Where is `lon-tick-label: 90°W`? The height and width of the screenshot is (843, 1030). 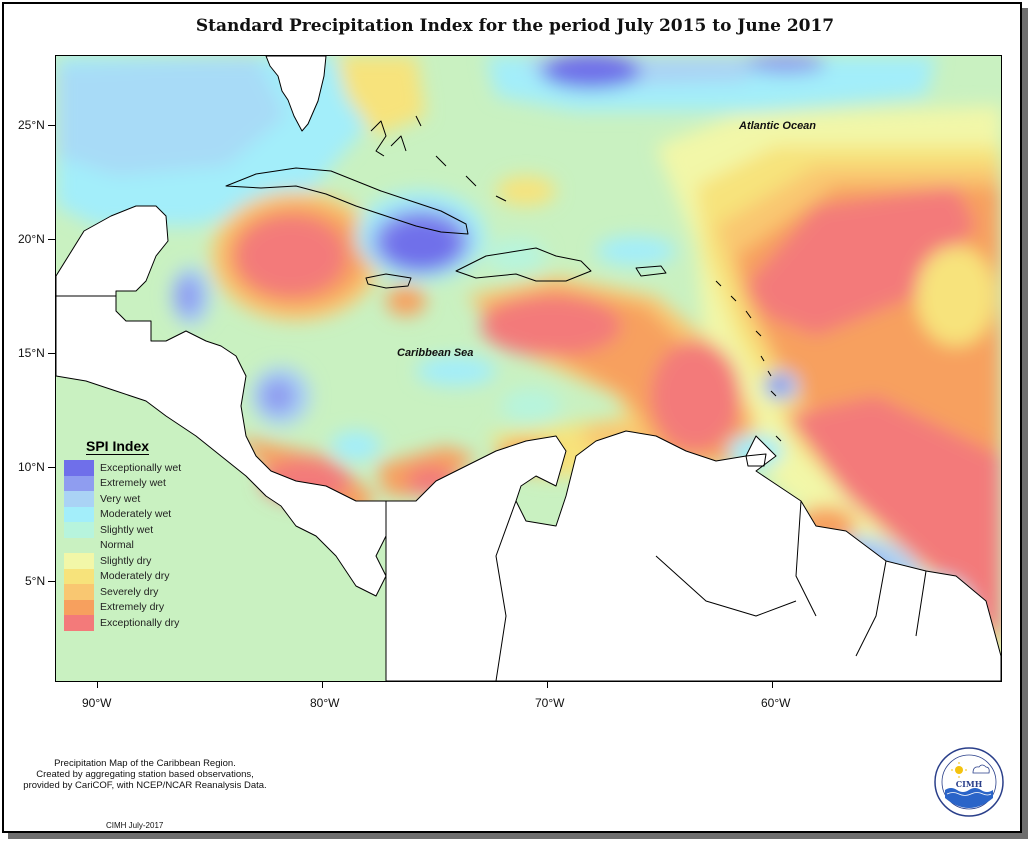 lon-tick-label: 90°W is located at coordinates (97, 703).